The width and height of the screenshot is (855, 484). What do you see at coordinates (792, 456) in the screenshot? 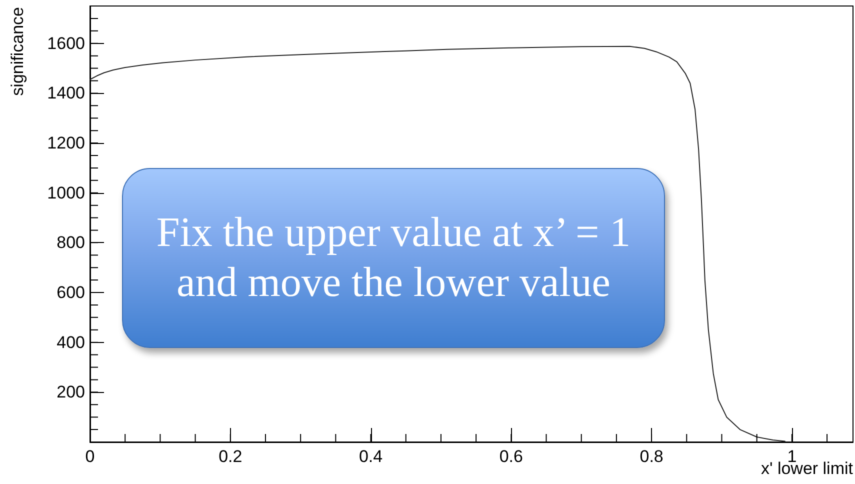
I see `x-tick-label: 1` at bounding box center [792, 456].